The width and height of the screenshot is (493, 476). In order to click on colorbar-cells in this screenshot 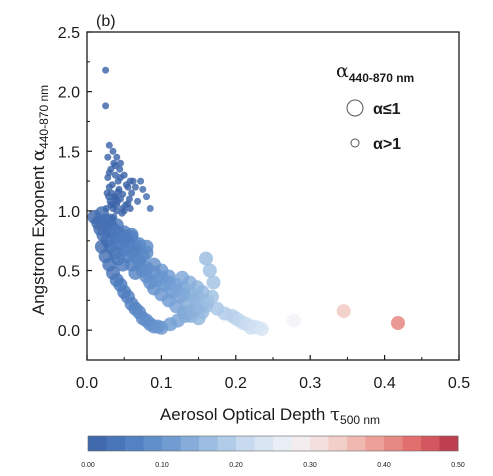, I will do `click(273, 443)`.